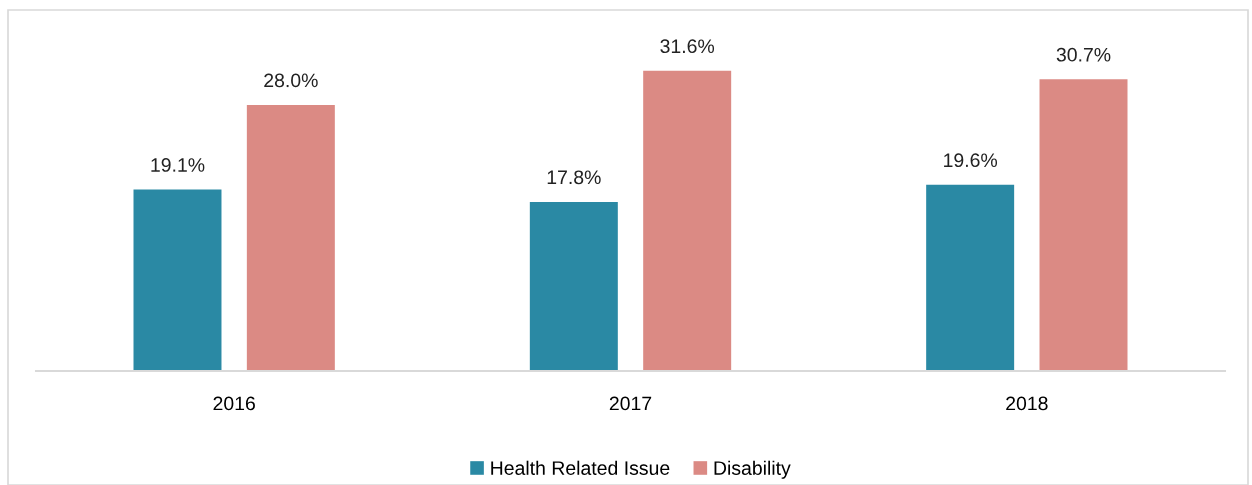 The image size is (1252, 485). I want to click on data-label: 28.0%, so click(291, 80).